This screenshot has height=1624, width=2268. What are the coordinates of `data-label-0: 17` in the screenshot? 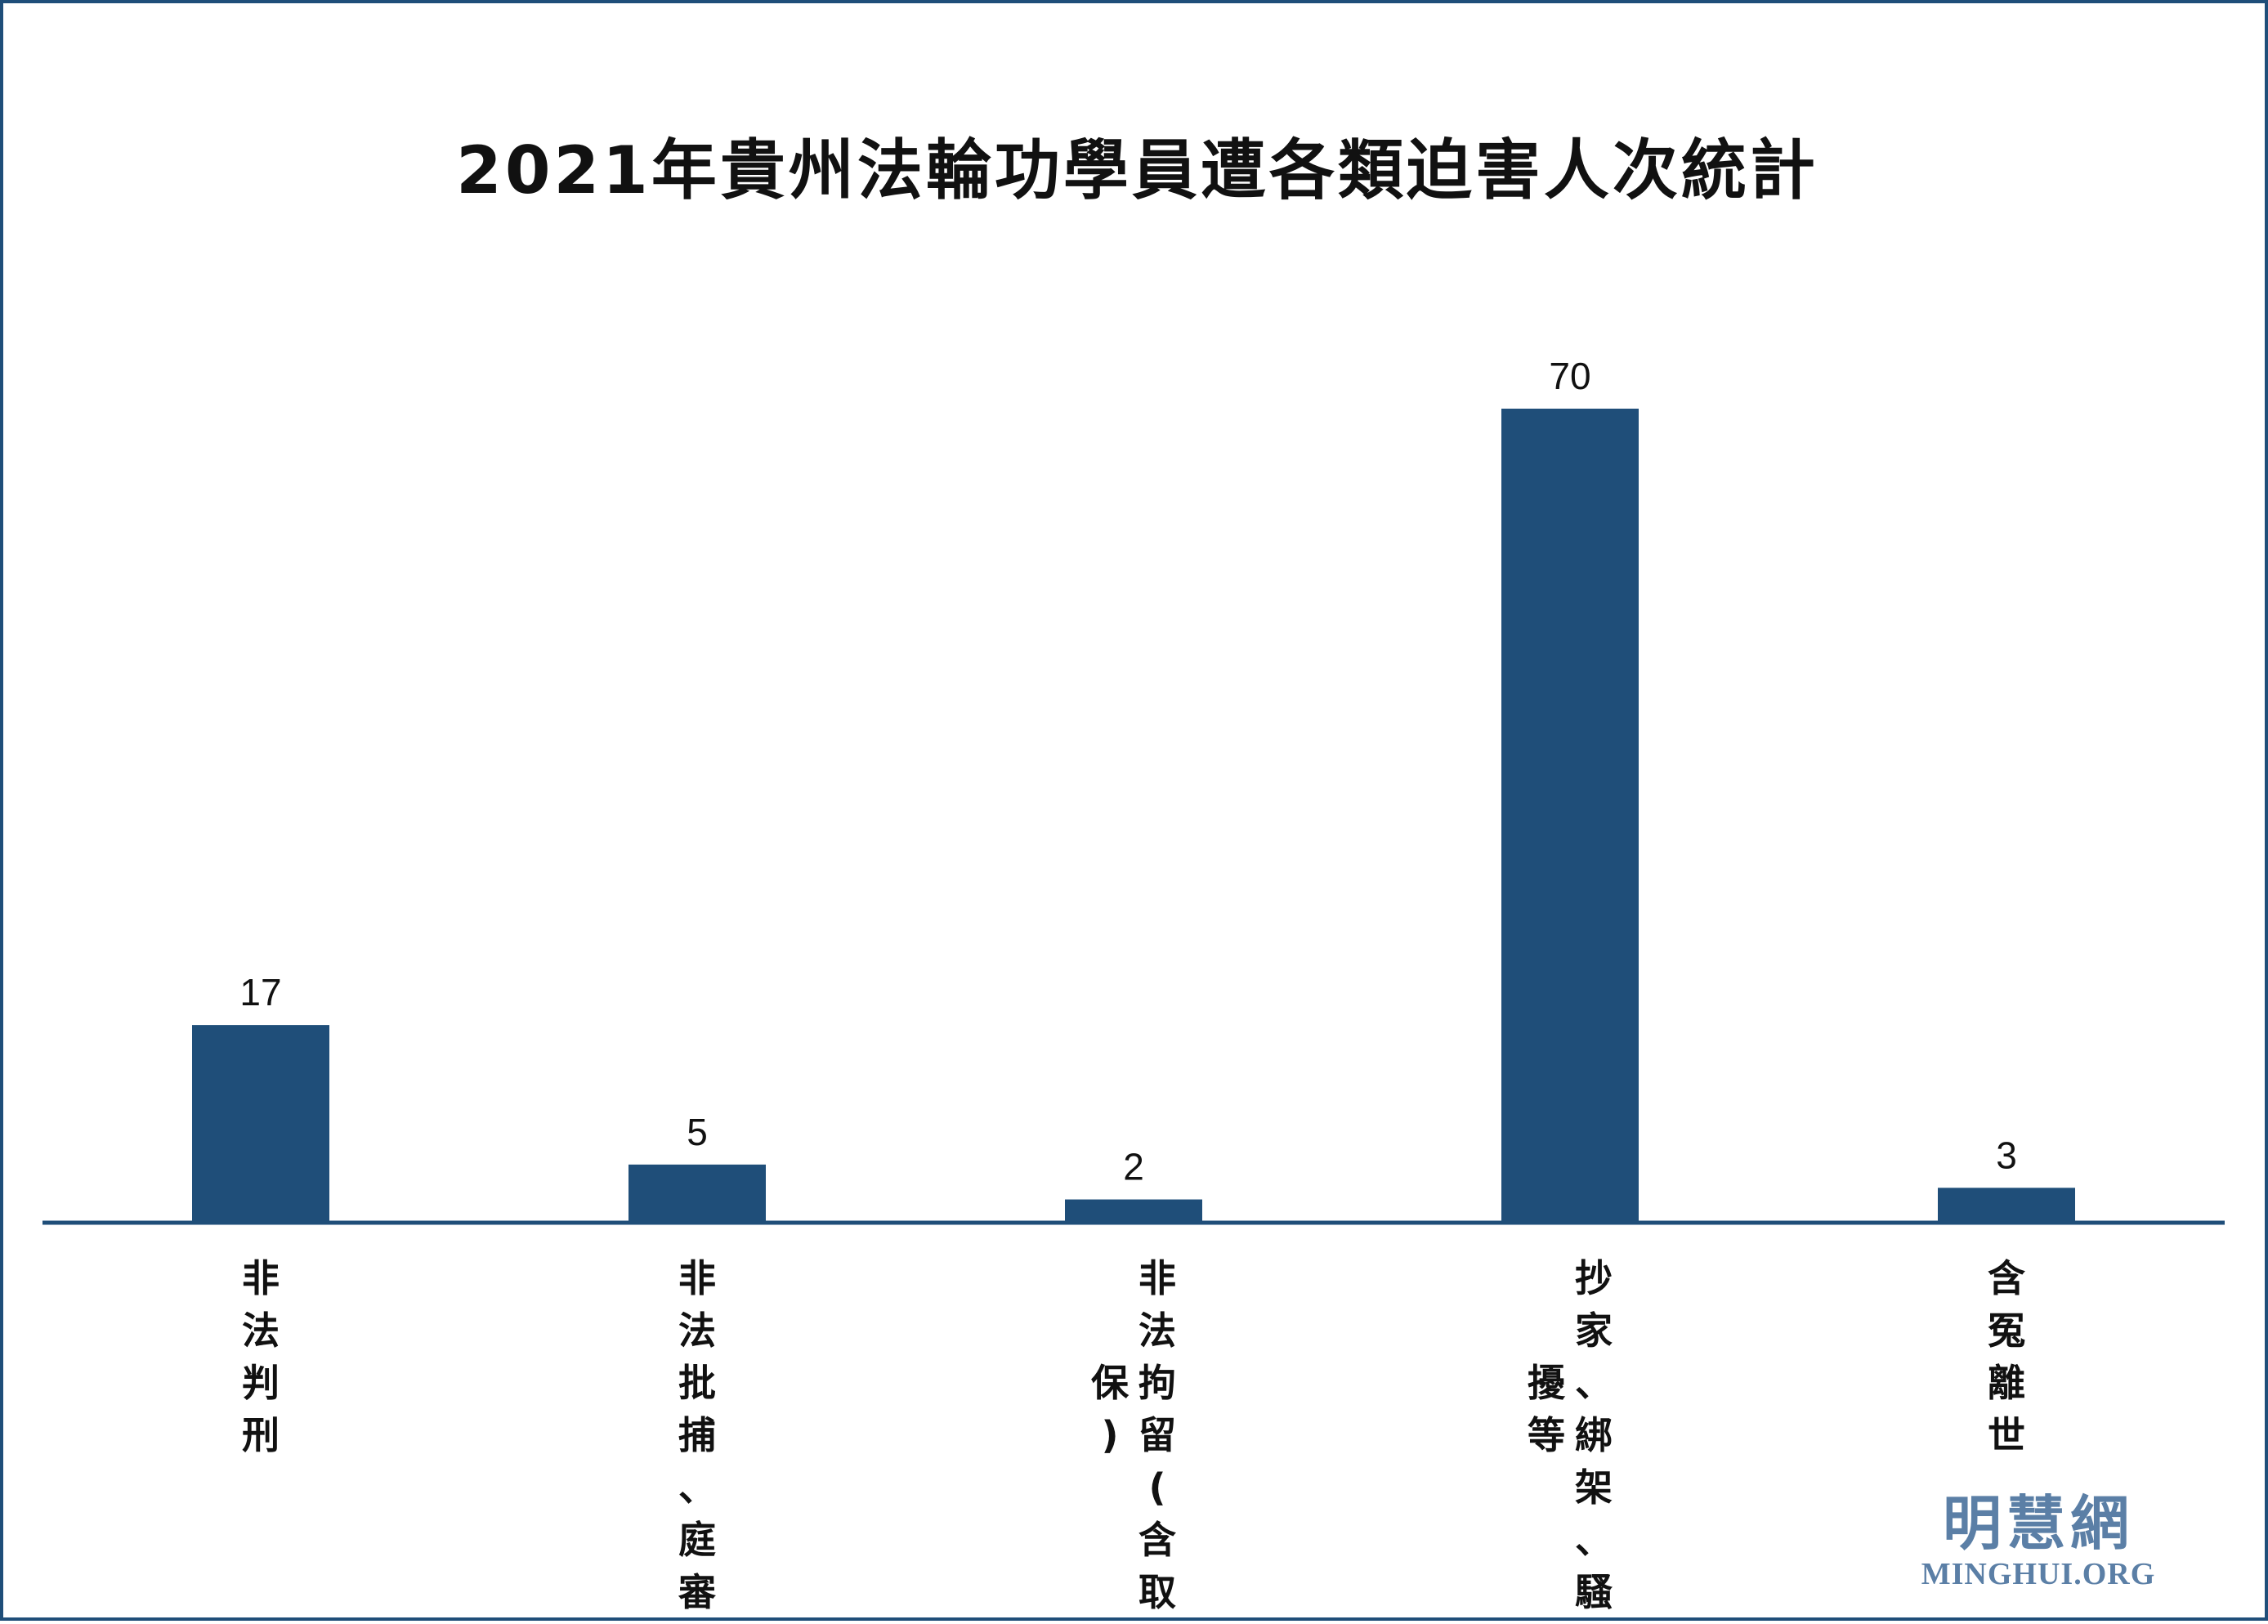 It's located at (260, 992).